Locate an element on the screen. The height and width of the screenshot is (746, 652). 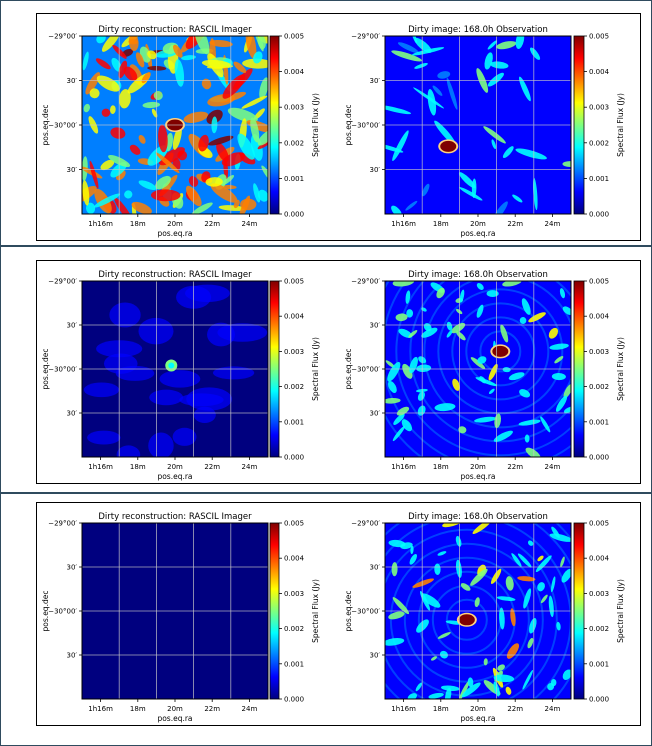
heatmap-image-left is located at coordinates (175, 369).